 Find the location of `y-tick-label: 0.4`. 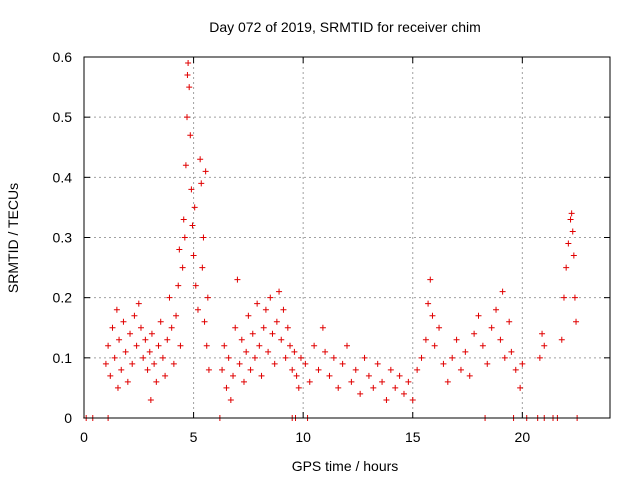

y-tick-label: 0.4 is located at coordinates (63, 177).